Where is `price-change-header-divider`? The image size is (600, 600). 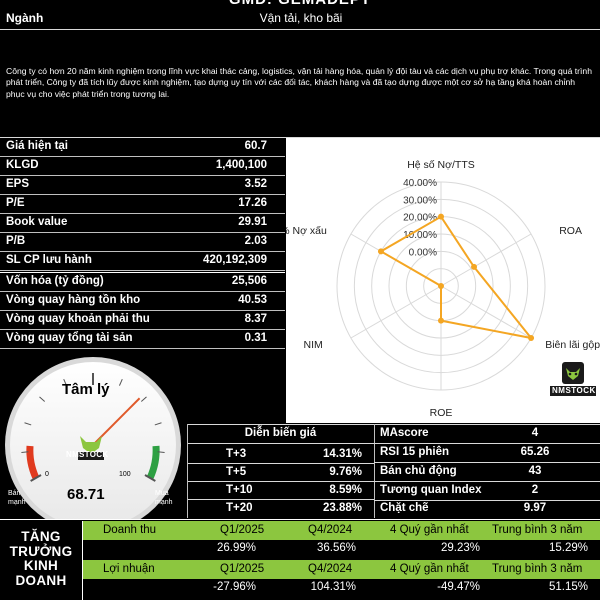 price-change-header-divider is located at coordinates (280, 443).